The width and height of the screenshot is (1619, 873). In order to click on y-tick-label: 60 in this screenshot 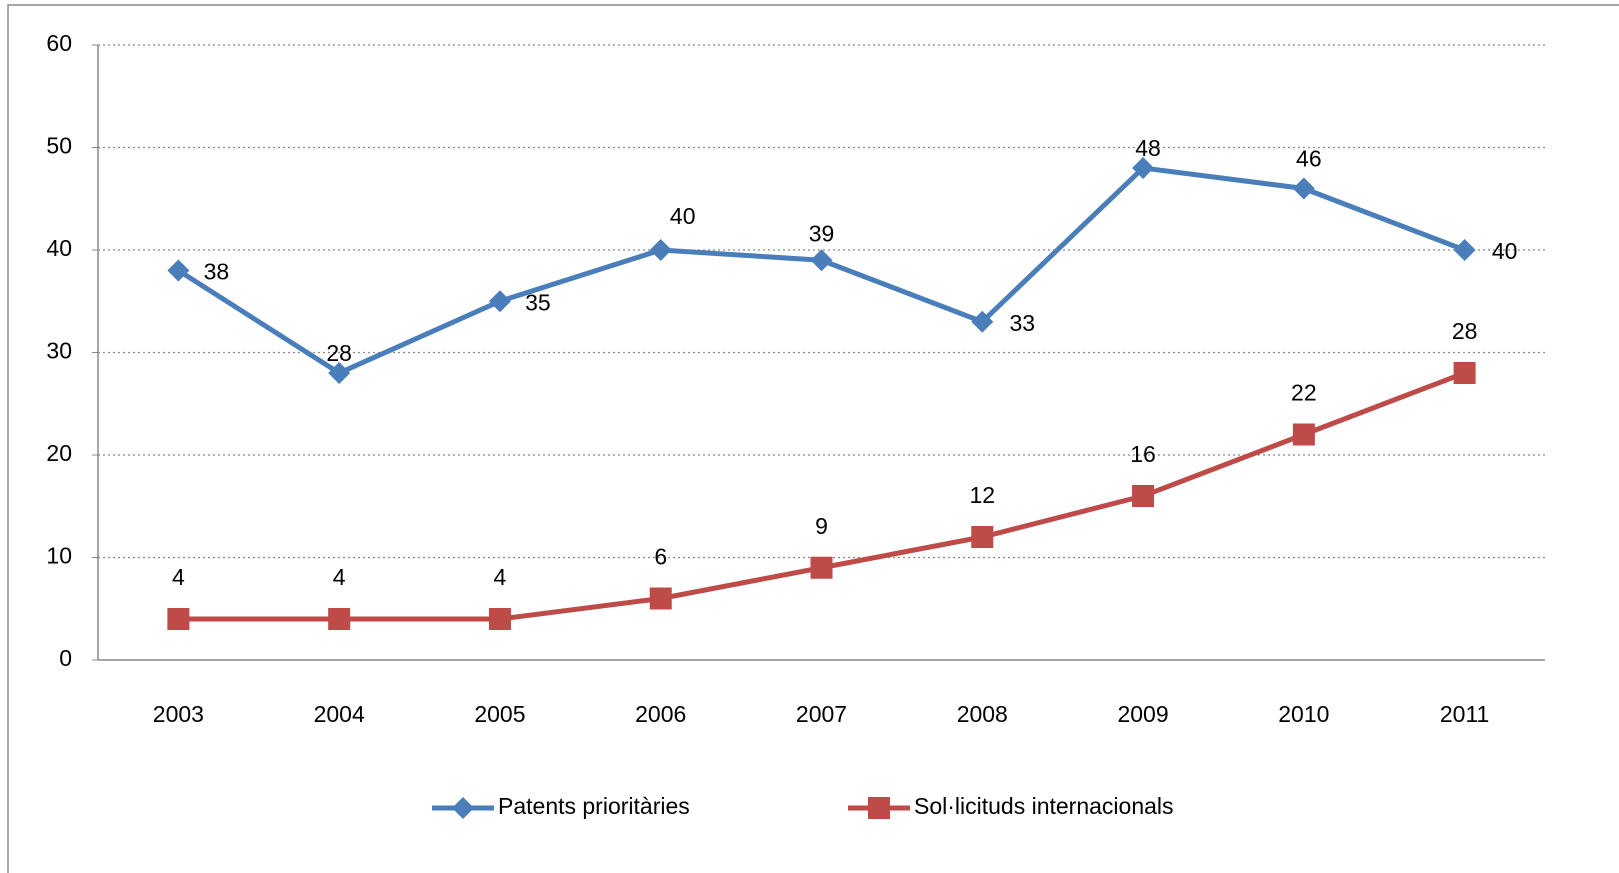, I will do `click(59, 43)`.